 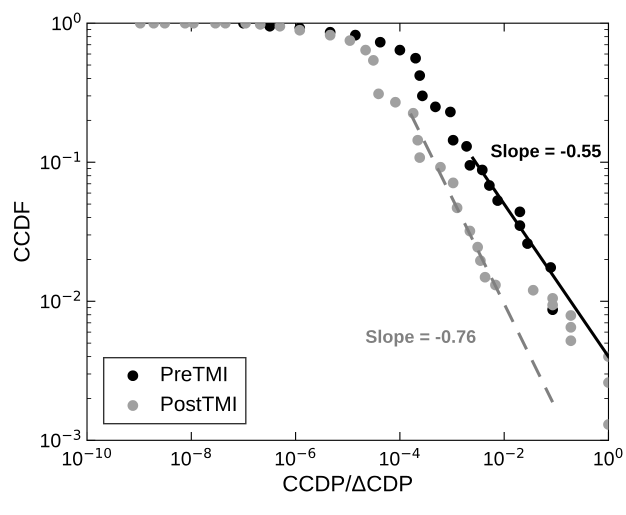 I want to click on legend-label: PostTMI, so click(x=199, y=404).